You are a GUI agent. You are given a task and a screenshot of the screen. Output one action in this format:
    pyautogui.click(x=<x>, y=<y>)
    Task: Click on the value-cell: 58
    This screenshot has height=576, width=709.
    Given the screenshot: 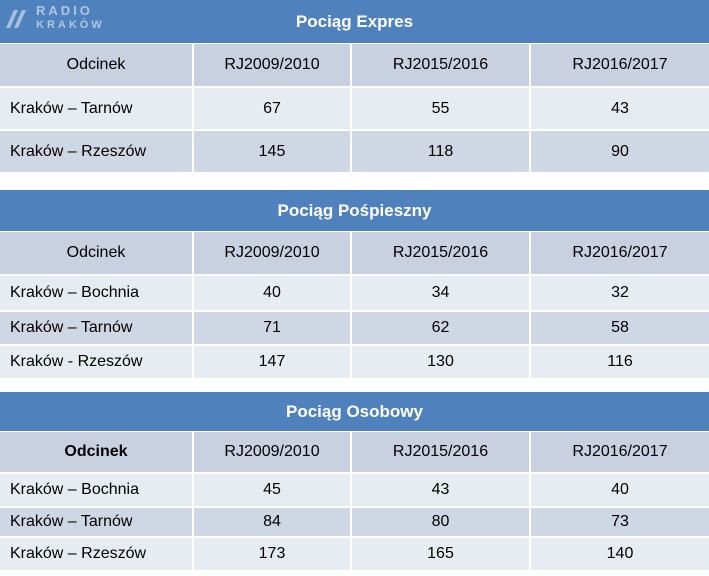 What is the action you would take?
    pyautogui.click(x=620, y=327)
    